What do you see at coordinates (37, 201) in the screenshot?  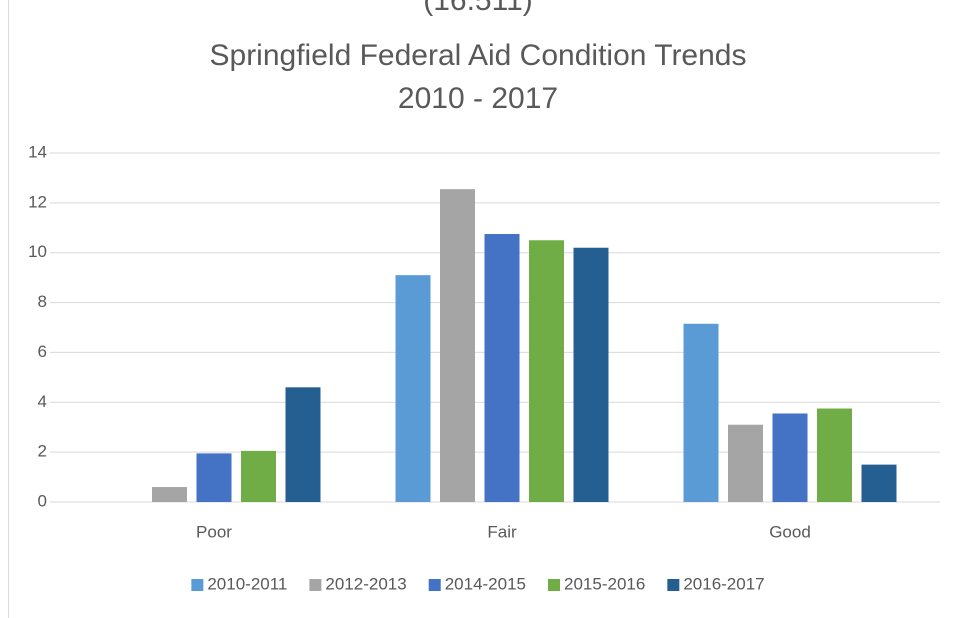 I see `y-tick-label: 12` at bounding box center [37, 201].